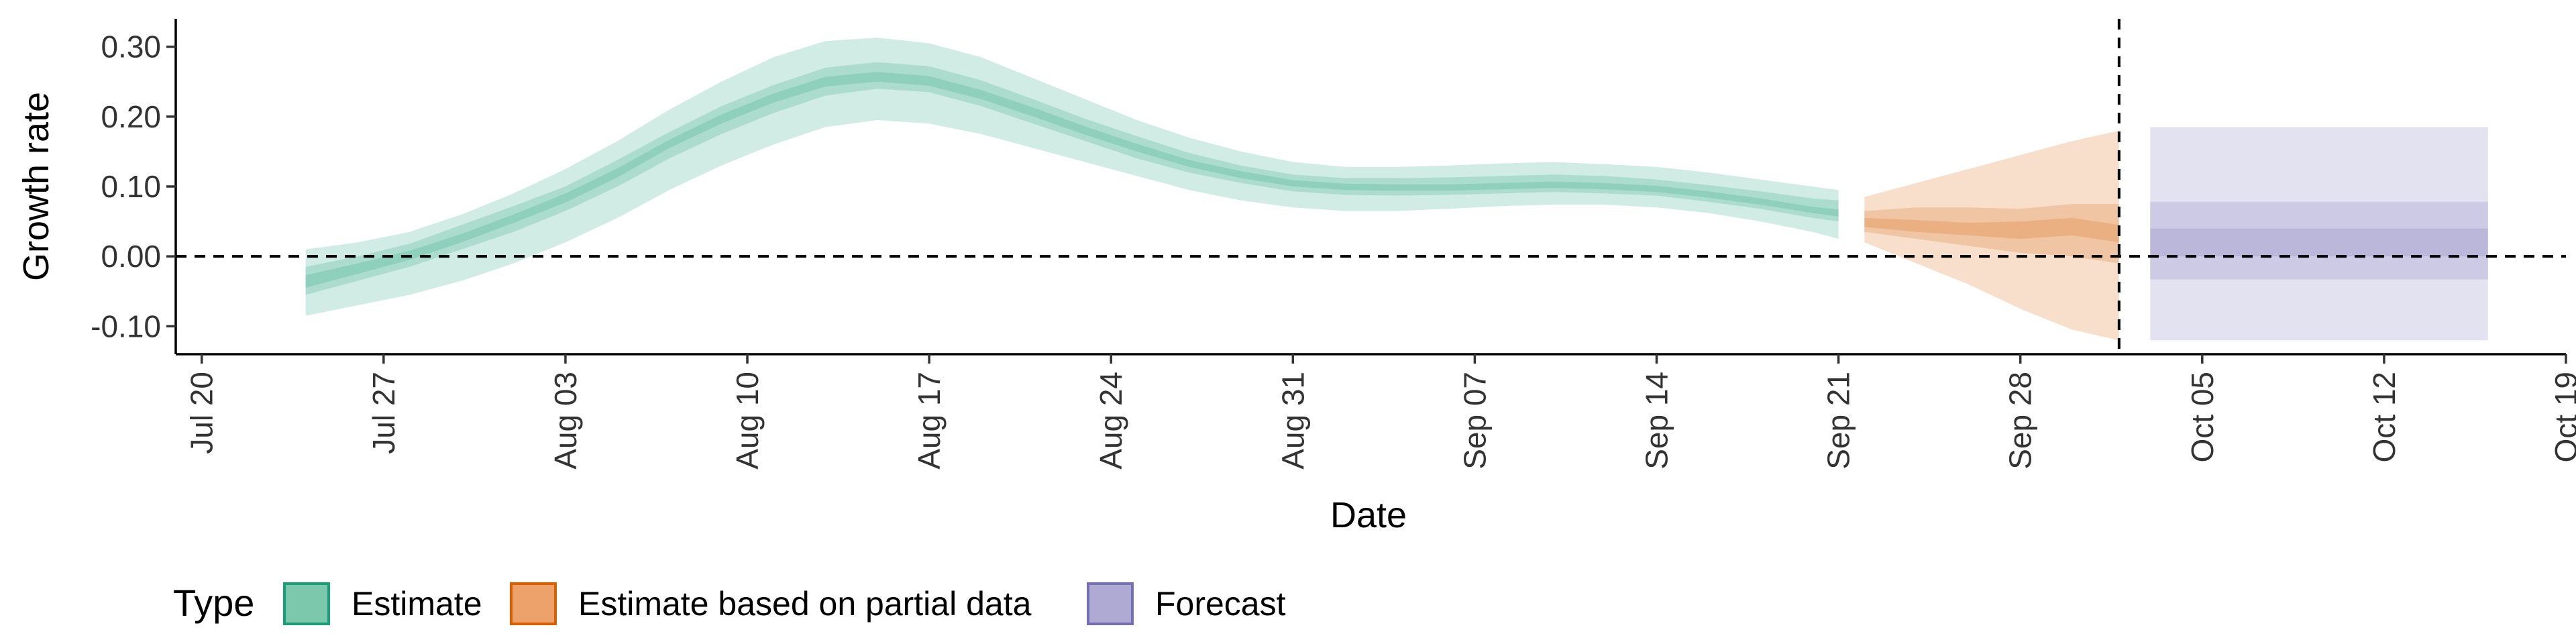  What do you see at coordinates (2202, 417) in the screenshot?
I see `x-tick-label: Oct 05` at bounding box center [2202, 417].